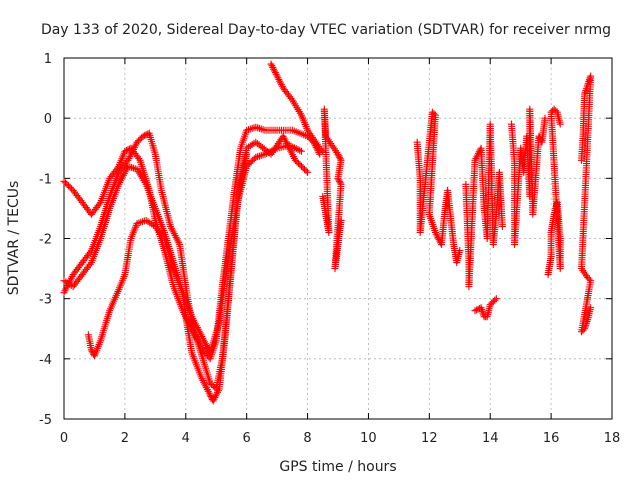  I want to click on x-tick-label: 6, so click(247, 438).